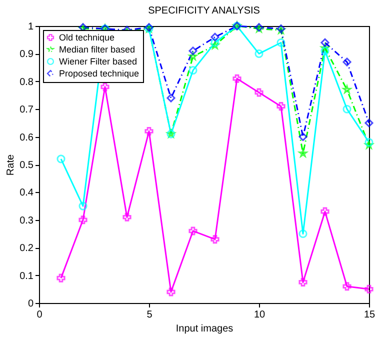 Image resolution: width=381 pixels, height=338 pixels. I want to click on y-tick-label: 0, so click(31, 304).